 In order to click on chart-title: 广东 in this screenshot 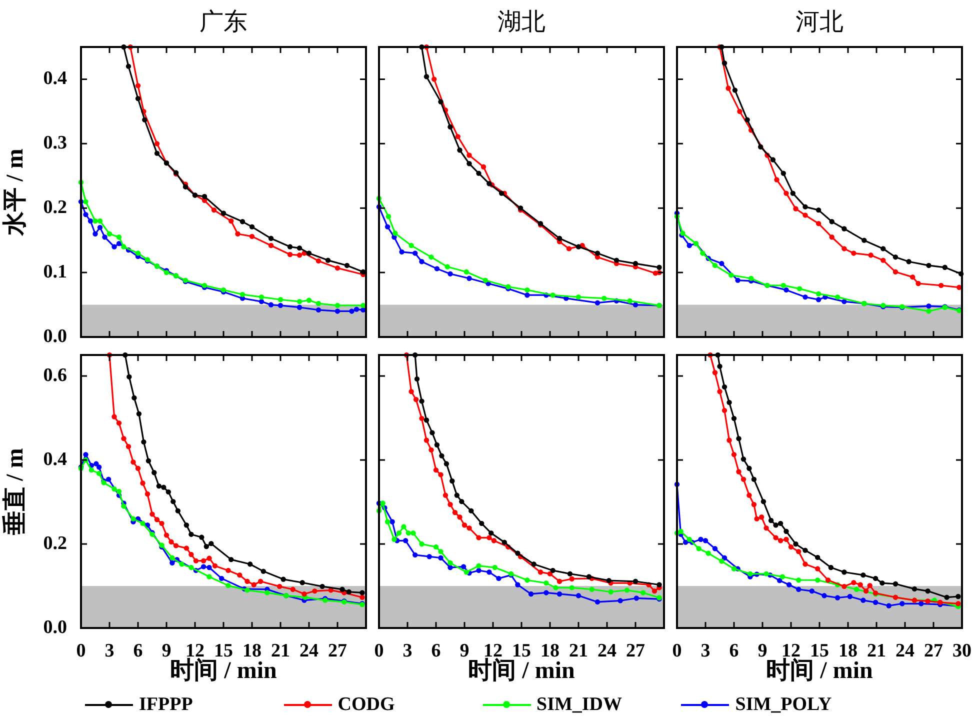, I will do `click(224, 22)`.